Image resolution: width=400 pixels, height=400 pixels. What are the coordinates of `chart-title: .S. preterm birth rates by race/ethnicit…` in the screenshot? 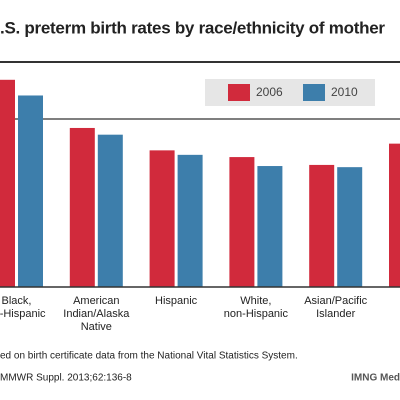 It's located at (192, 27).